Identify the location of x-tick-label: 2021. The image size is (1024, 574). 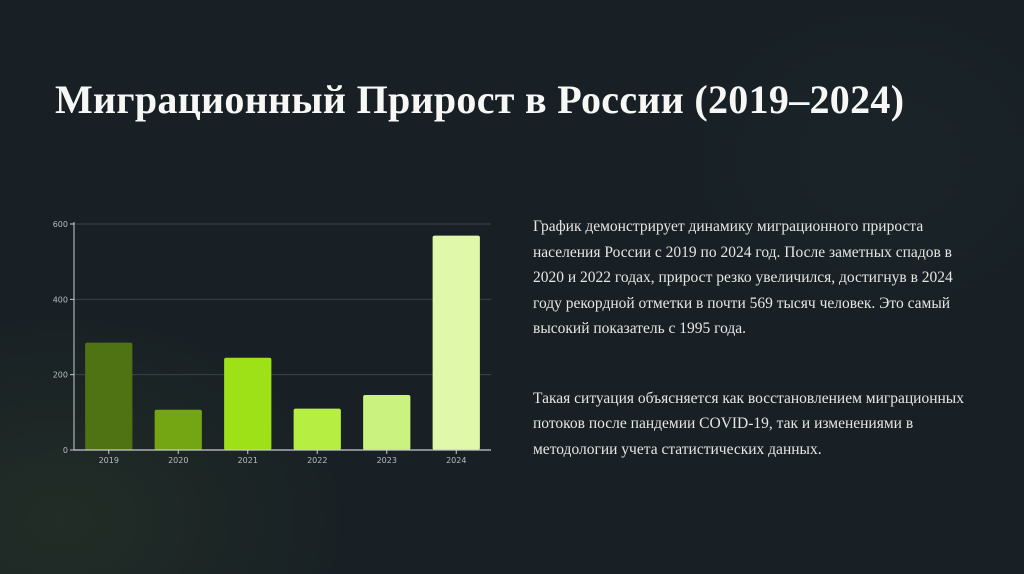
(248, 460).